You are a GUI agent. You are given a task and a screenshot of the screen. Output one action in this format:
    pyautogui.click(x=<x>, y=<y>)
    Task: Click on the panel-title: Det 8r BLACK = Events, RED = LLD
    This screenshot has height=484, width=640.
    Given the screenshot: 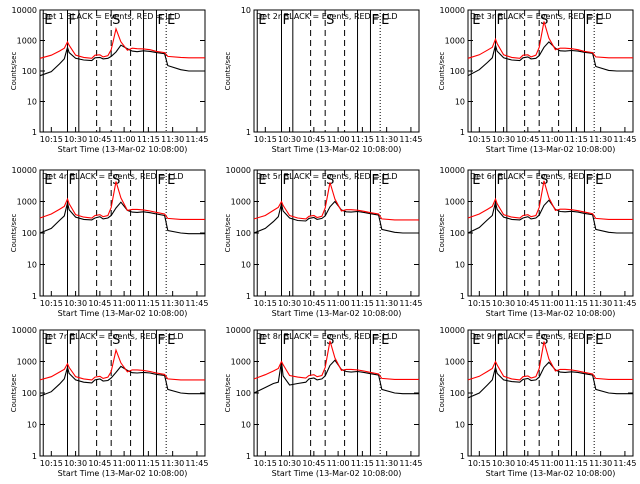 What is the action you would take?
    pyautogui.click(x=327, y=336)
    